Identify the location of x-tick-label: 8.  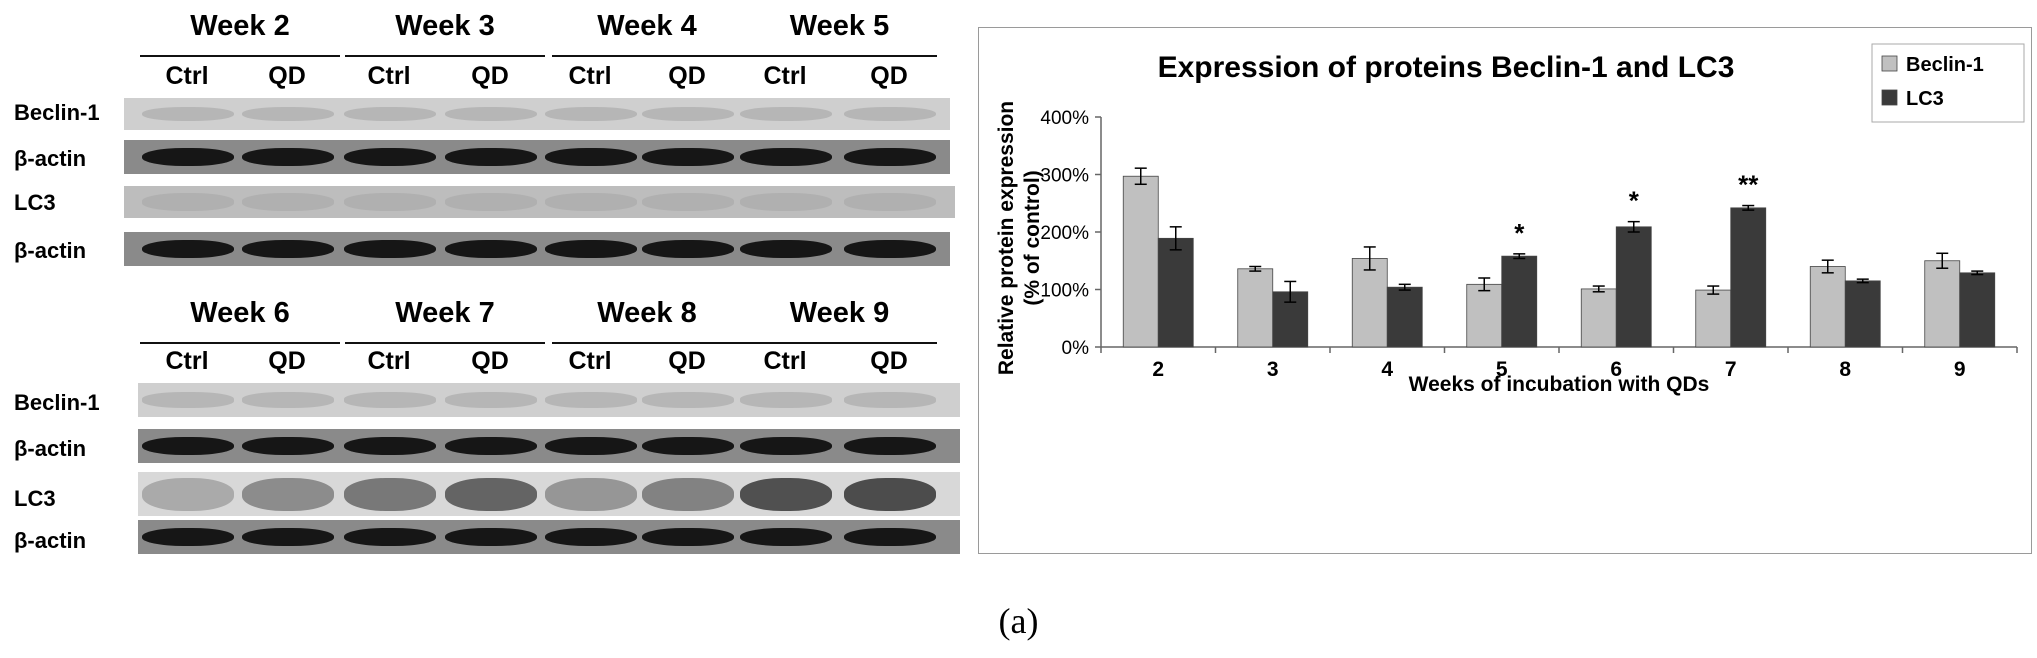
(1845, 369).